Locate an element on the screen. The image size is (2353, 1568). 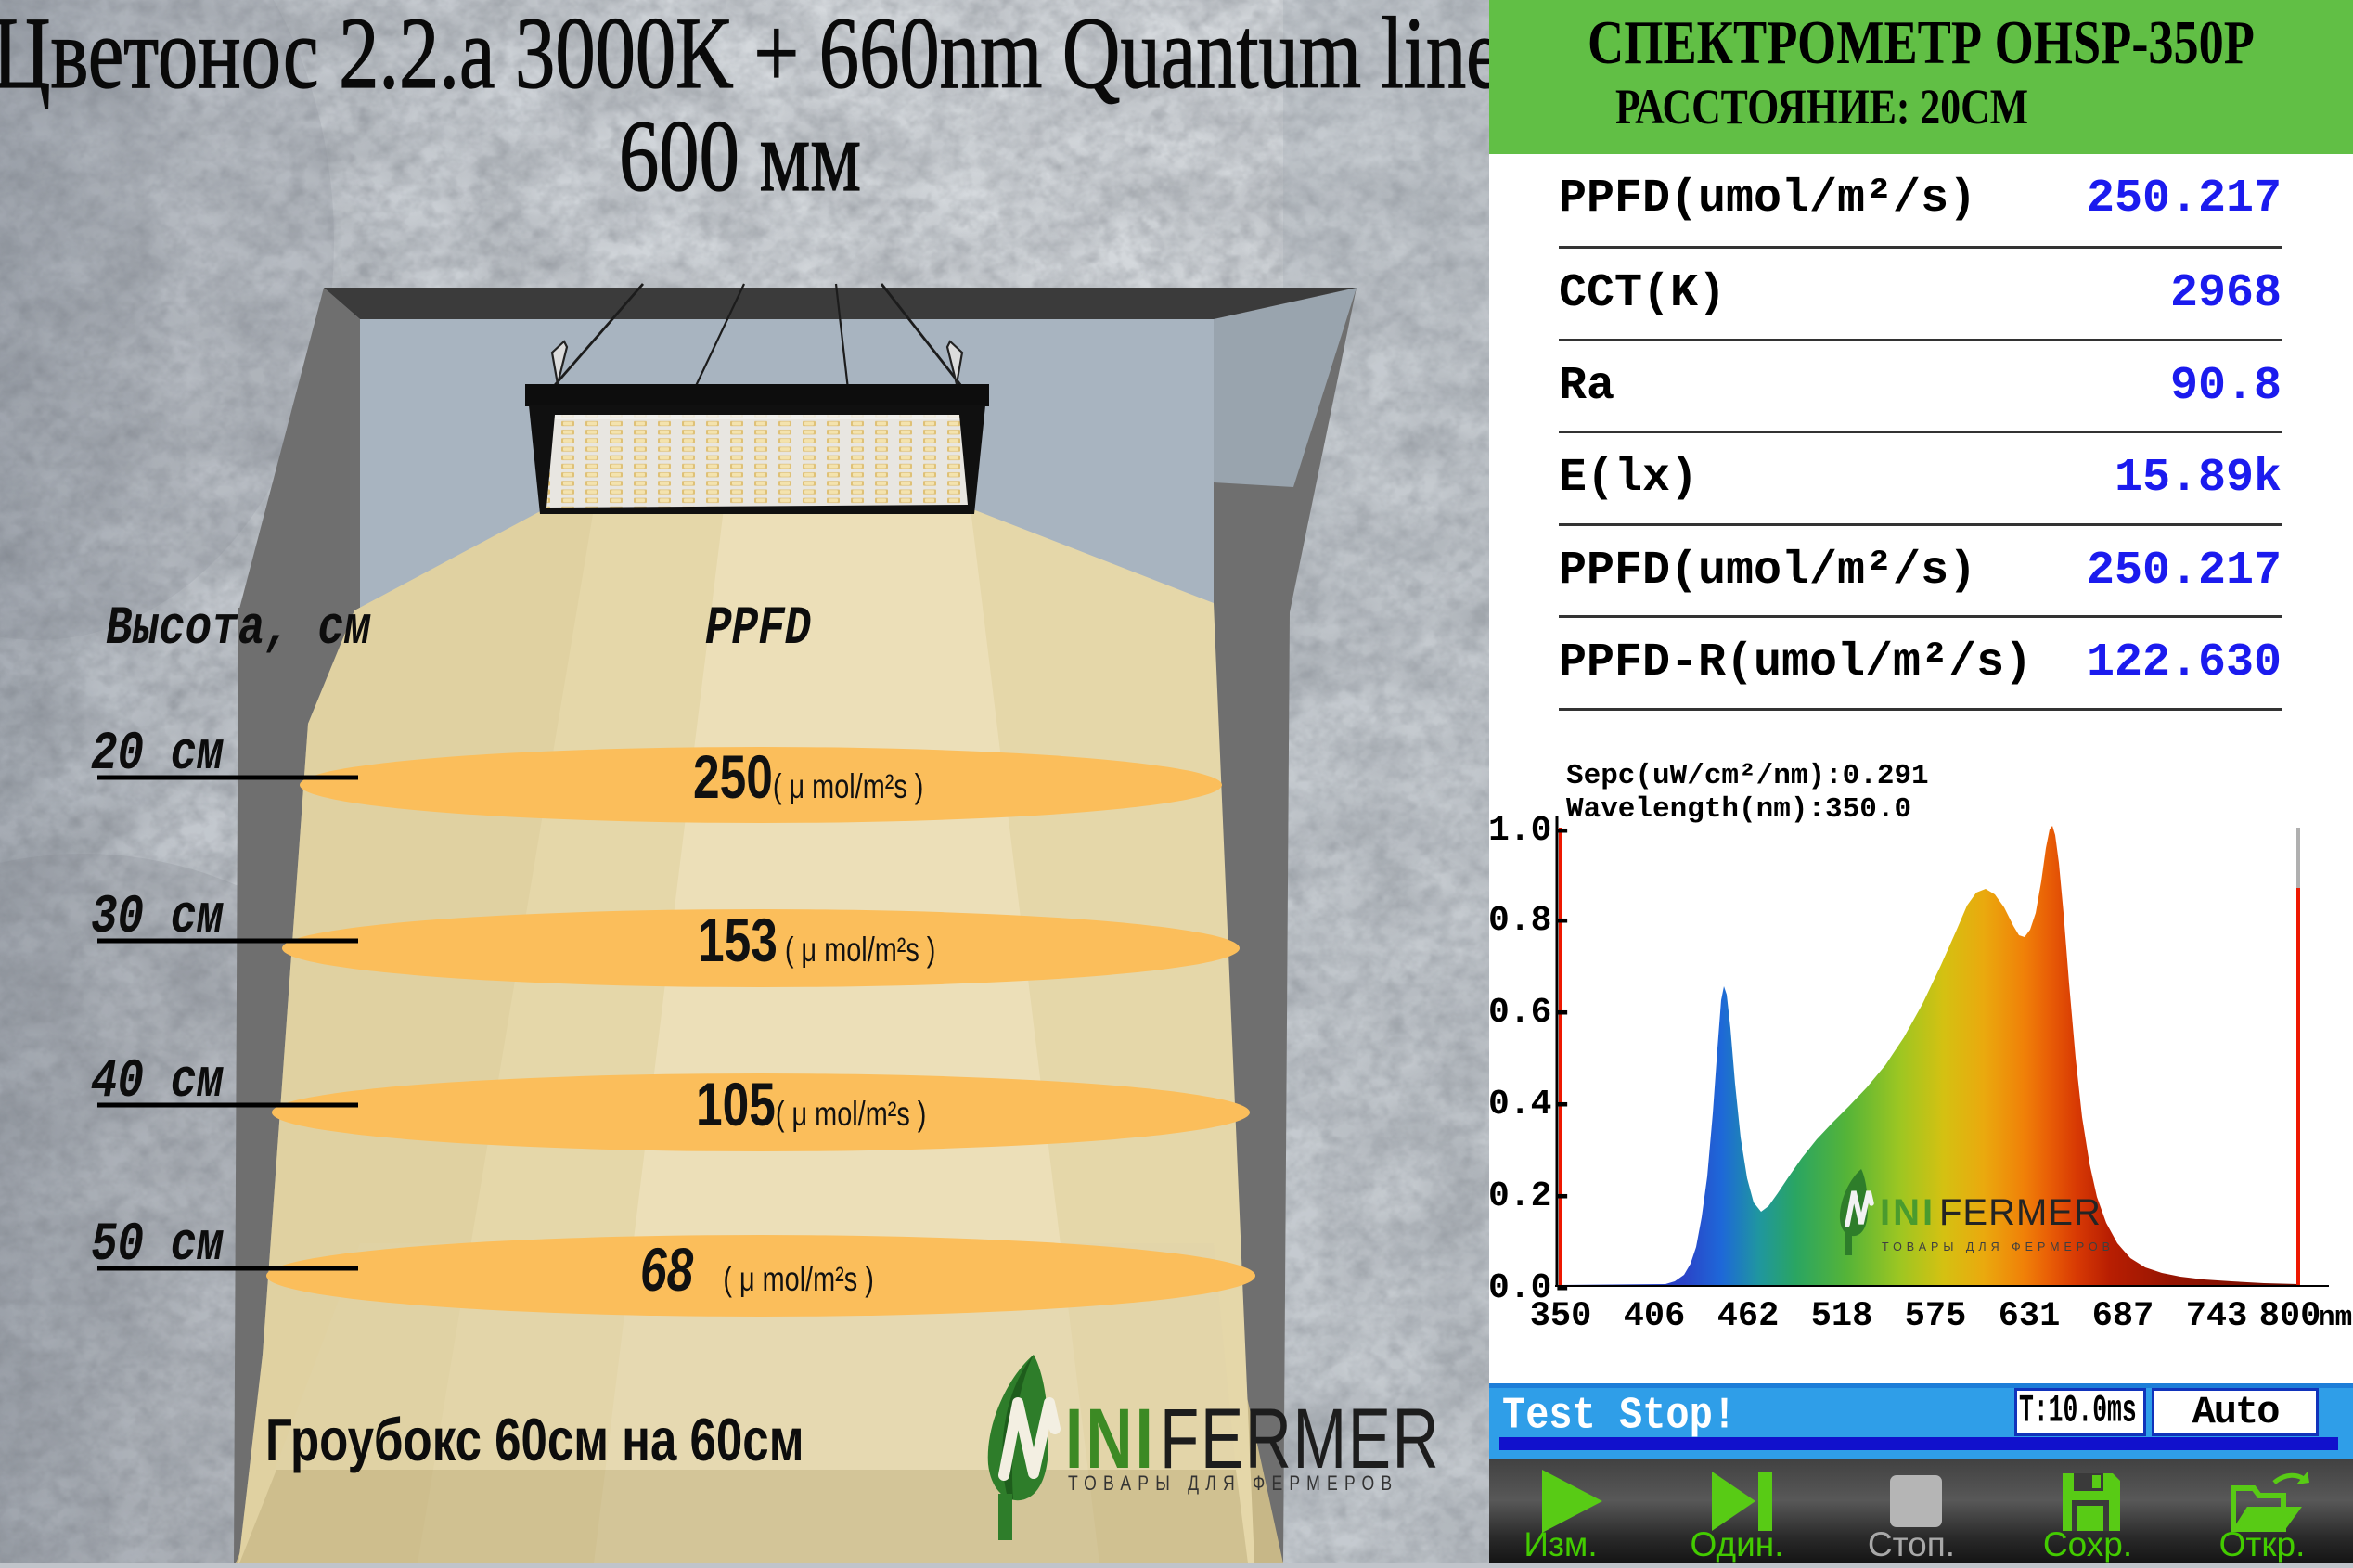
svg-text: nm is located at coordinates (2335, 1318).